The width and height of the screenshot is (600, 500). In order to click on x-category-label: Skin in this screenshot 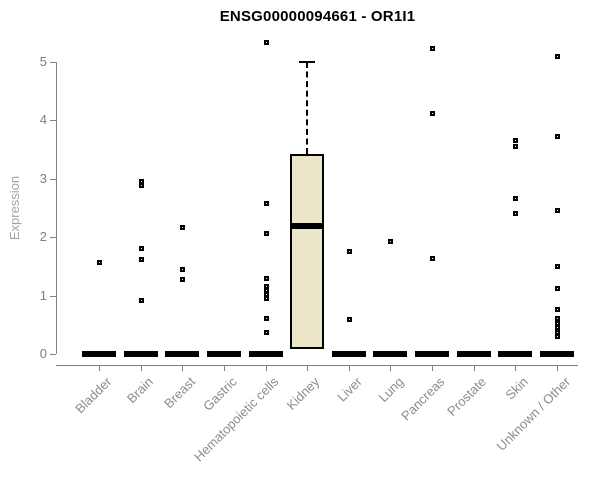, I will do `click(517, 388)`.